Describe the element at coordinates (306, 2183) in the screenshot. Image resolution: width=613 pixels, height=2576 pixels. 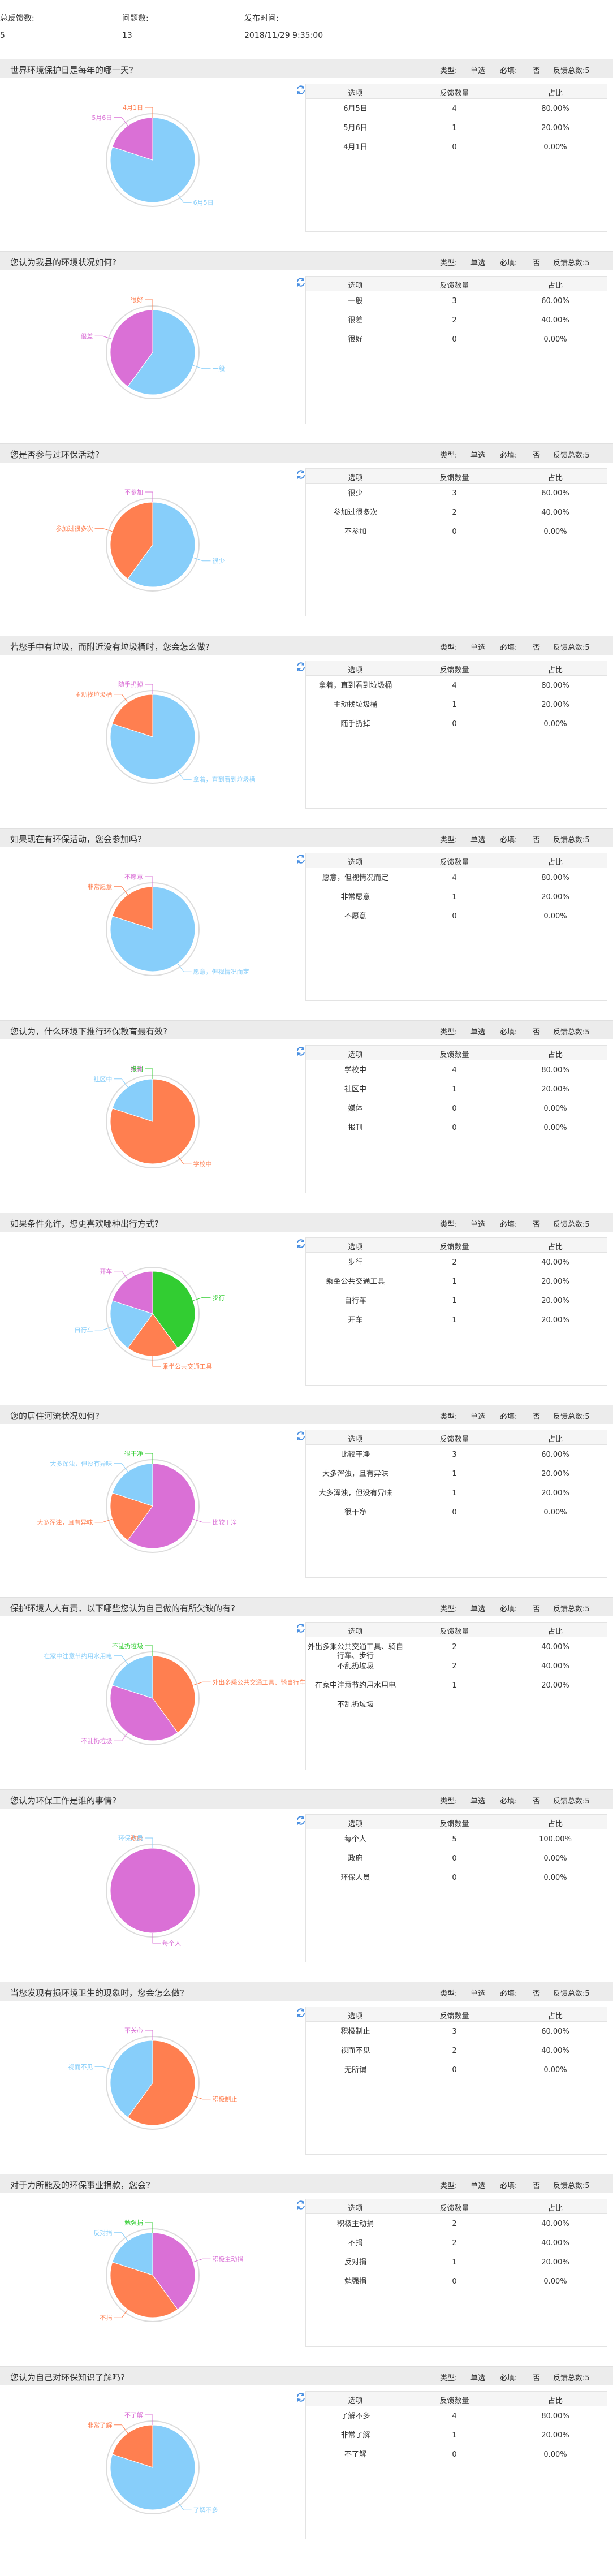
I see `question-header: 对于力所能及的环保事业捐款，您会? 类型: 单选 必填: 否 反馈总数:5` at that location.